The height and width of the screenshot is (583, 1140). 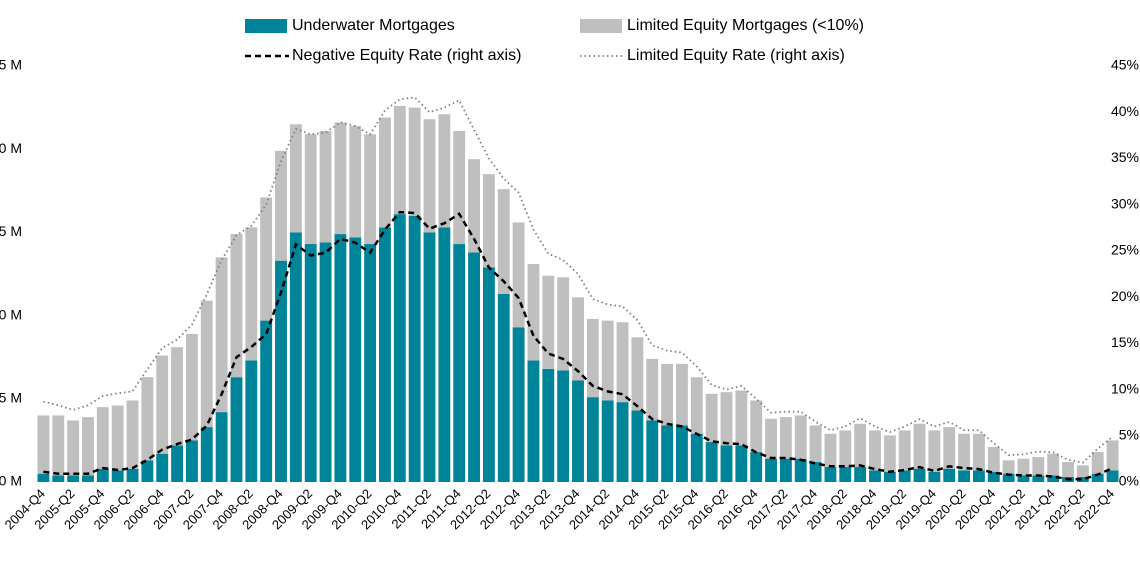 What do you see at coordinates (1125, 342) in the screenshot?
I see `y2-tick-label: 15%` at bounding box center [1125, 342].